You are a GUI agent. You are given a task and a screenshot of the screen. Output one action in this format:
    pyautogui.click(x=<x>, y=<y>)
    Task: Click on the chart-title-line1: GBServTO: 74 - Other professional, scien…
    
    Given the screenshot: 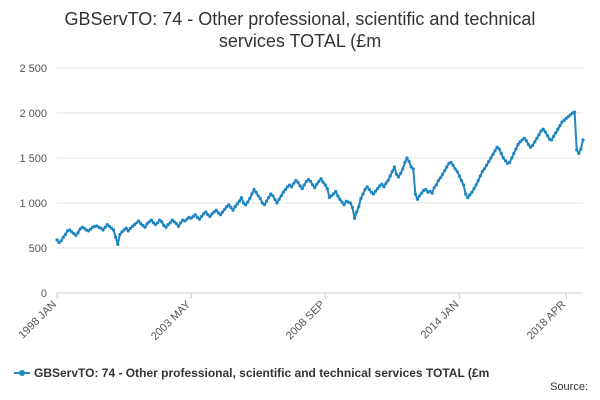 What is the action you would take?
    pyautogui.click(x=300, y=19)
    